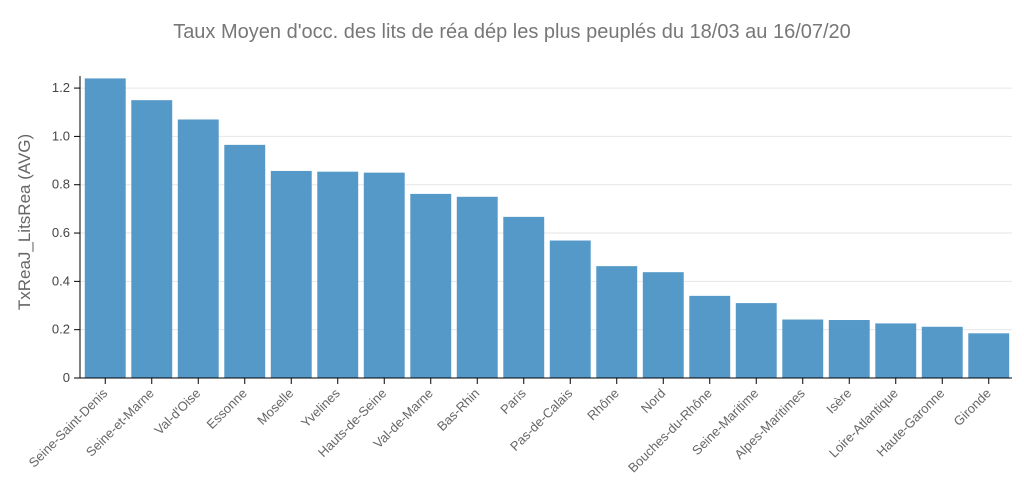 This screenshot has height=482, width=1024. What do you see at coordinates (68, 427) in the screenshot?
I see `x-tick-label: Seine-Saint-Denis` at bounding box center [68, 427].